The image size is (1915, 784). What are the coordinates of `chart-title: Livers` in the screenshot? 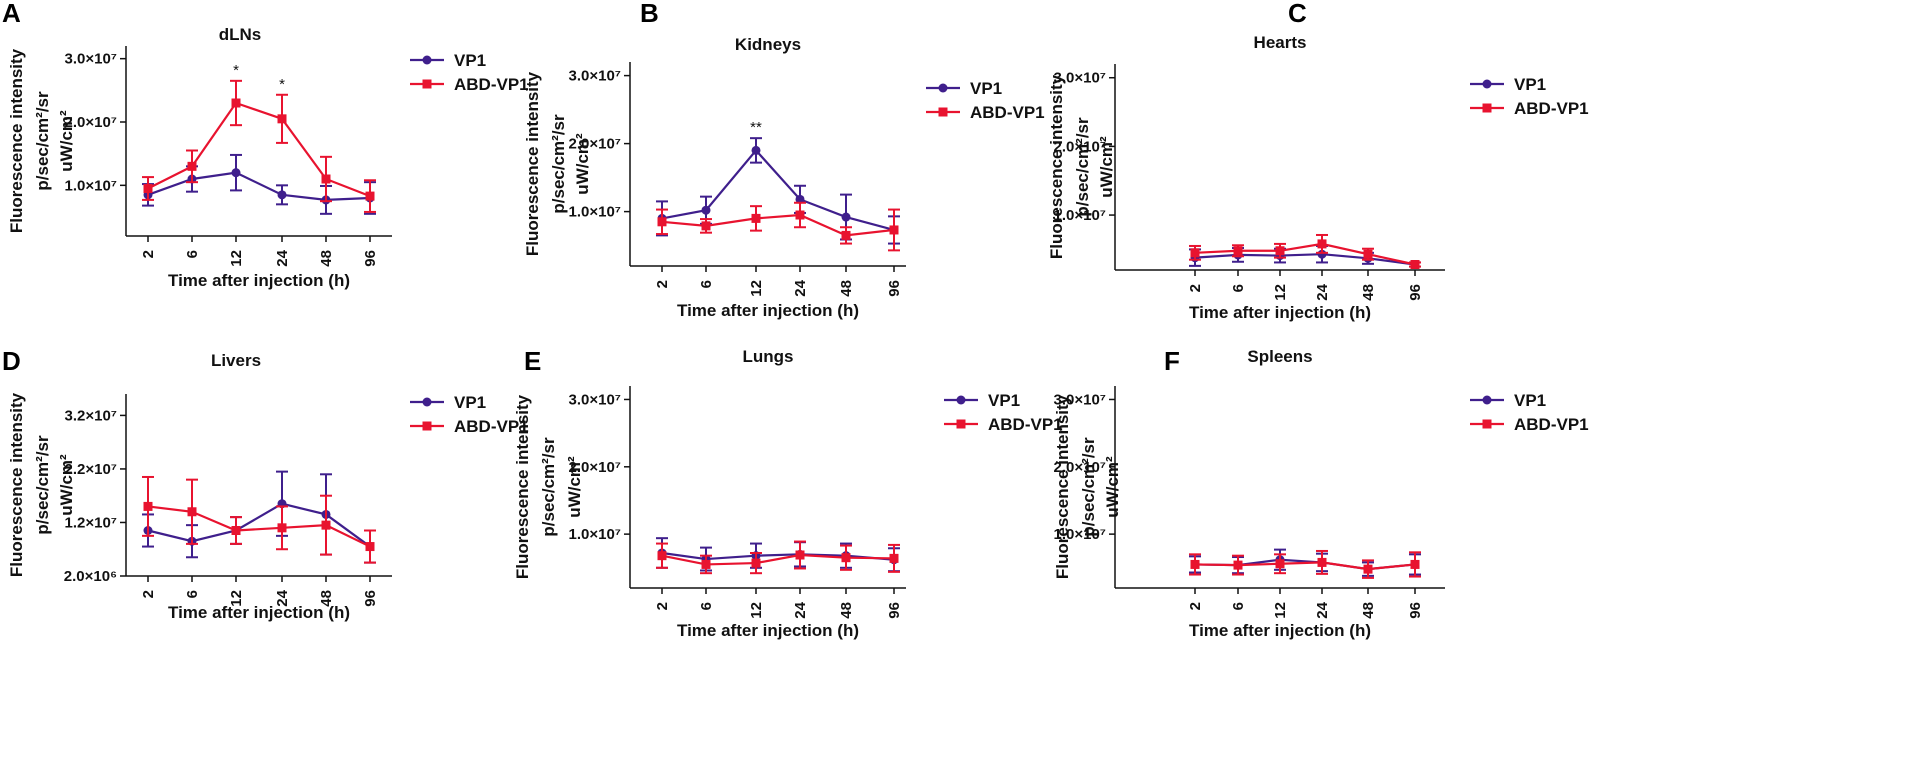 It's located at (236, 360).